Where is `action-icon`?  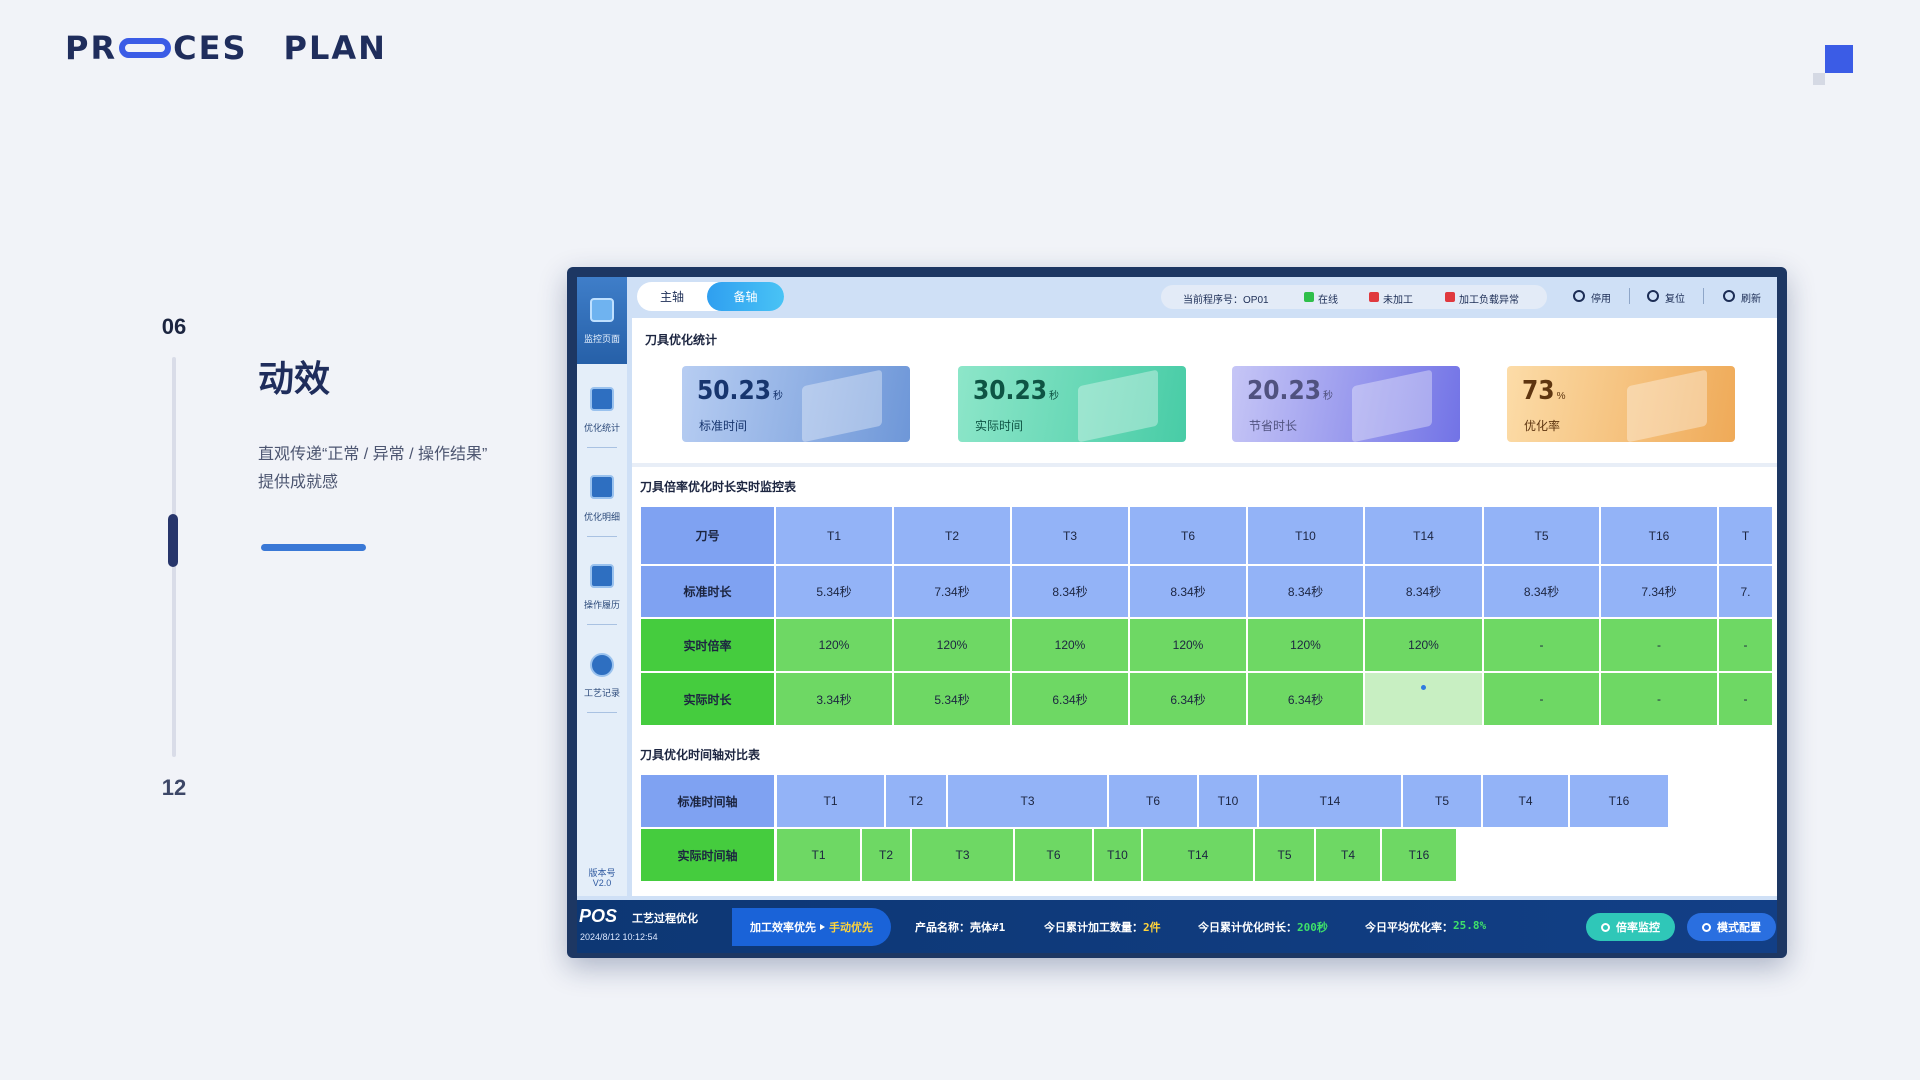 action-icon is located at coordinates (1653, 296).